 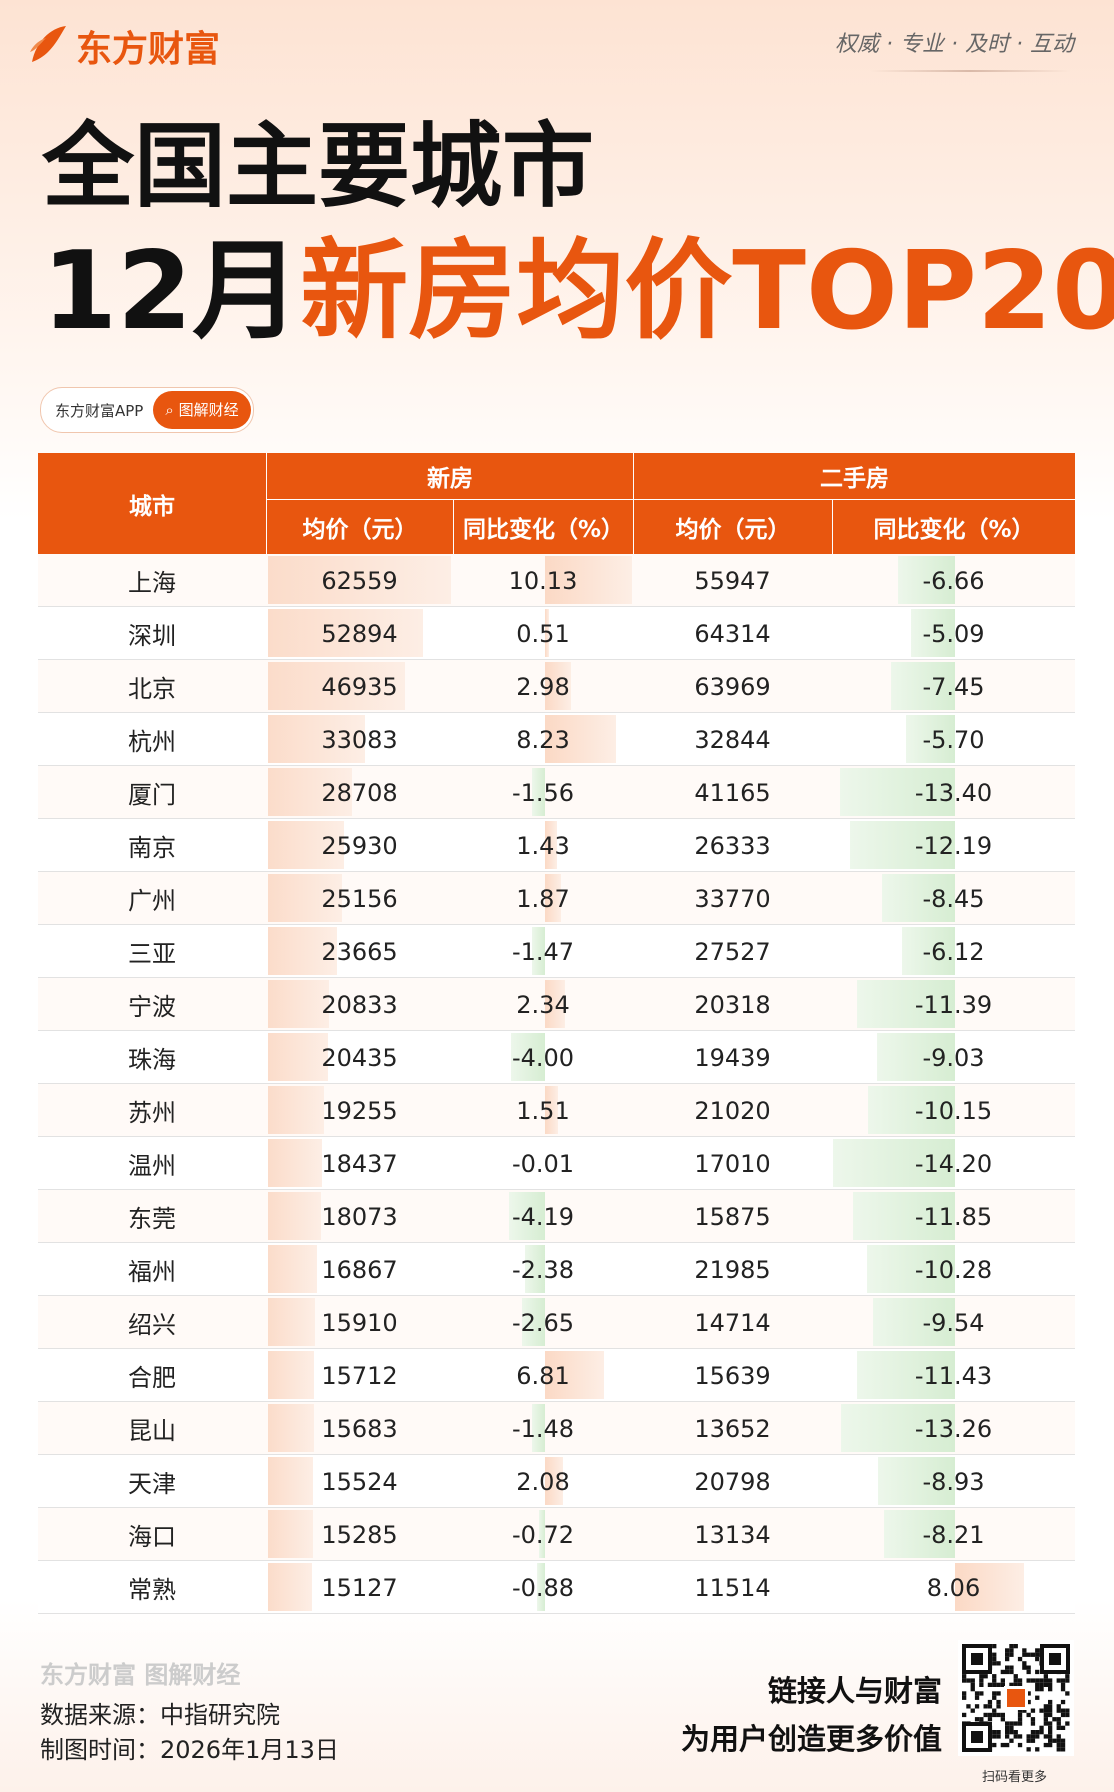 I want to click on cell: 8.06, so click(x=953, y=1587).